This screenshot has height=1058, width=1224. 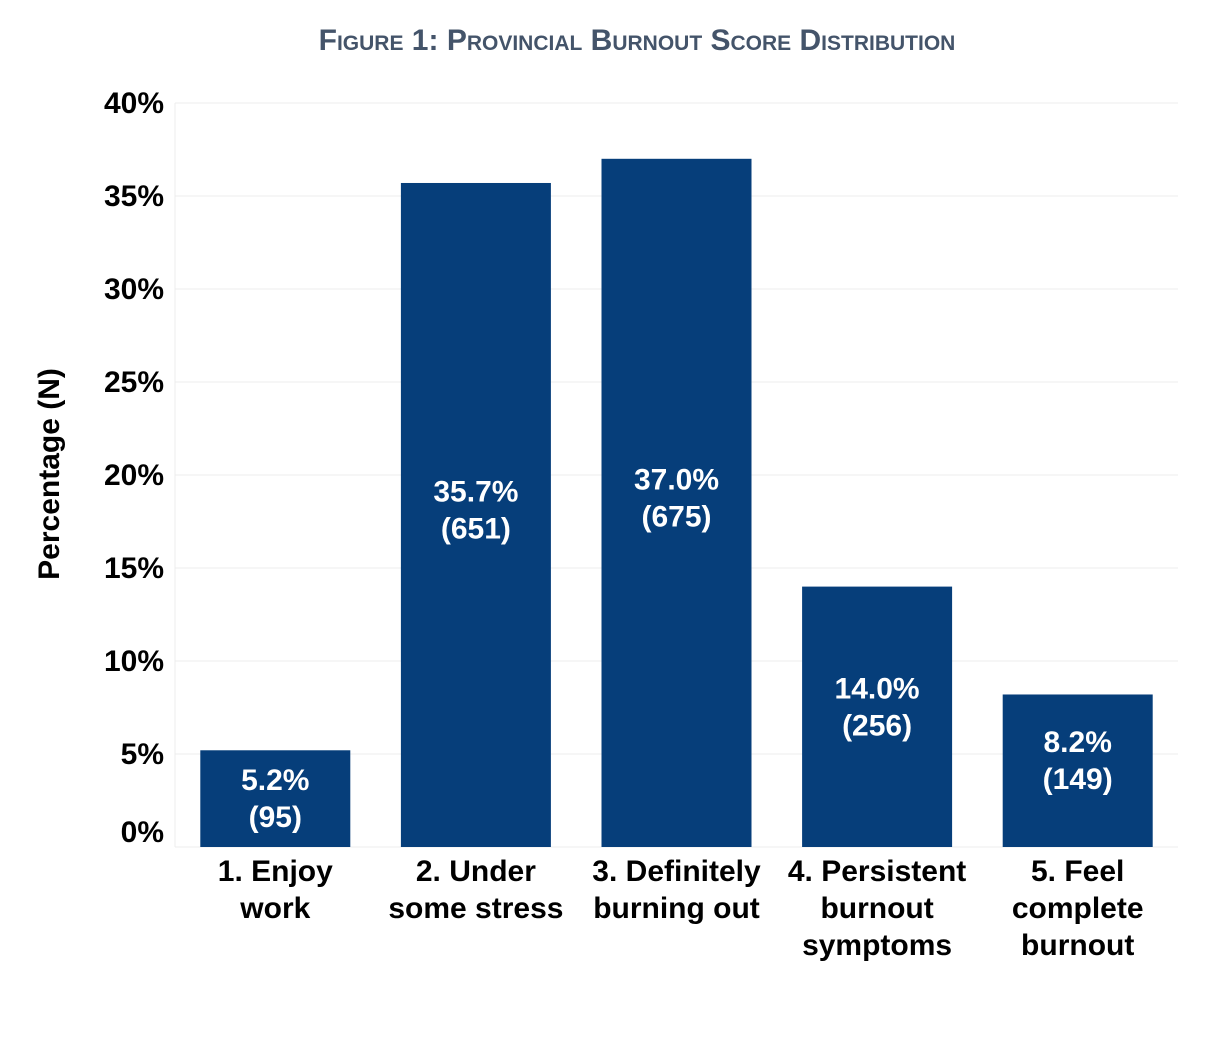 What do you see at coordinates (676, 908) in the screenshot?
I see `x-category-label: burning out` at bounding box center [676, 908].